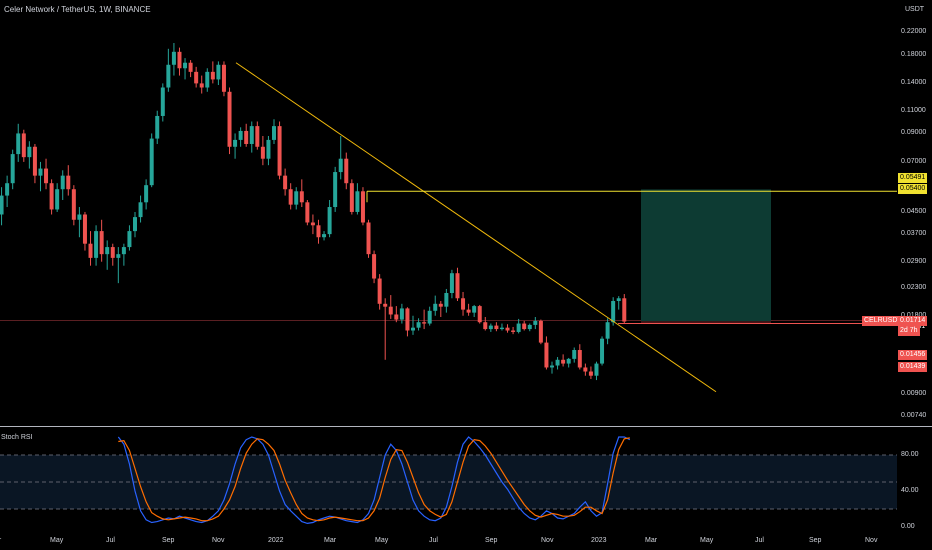 The image size is (932, 550). Describe the element at coordinates (914, 416) in the screenshot. I see `price-tick-label: 0.00740` at that location.